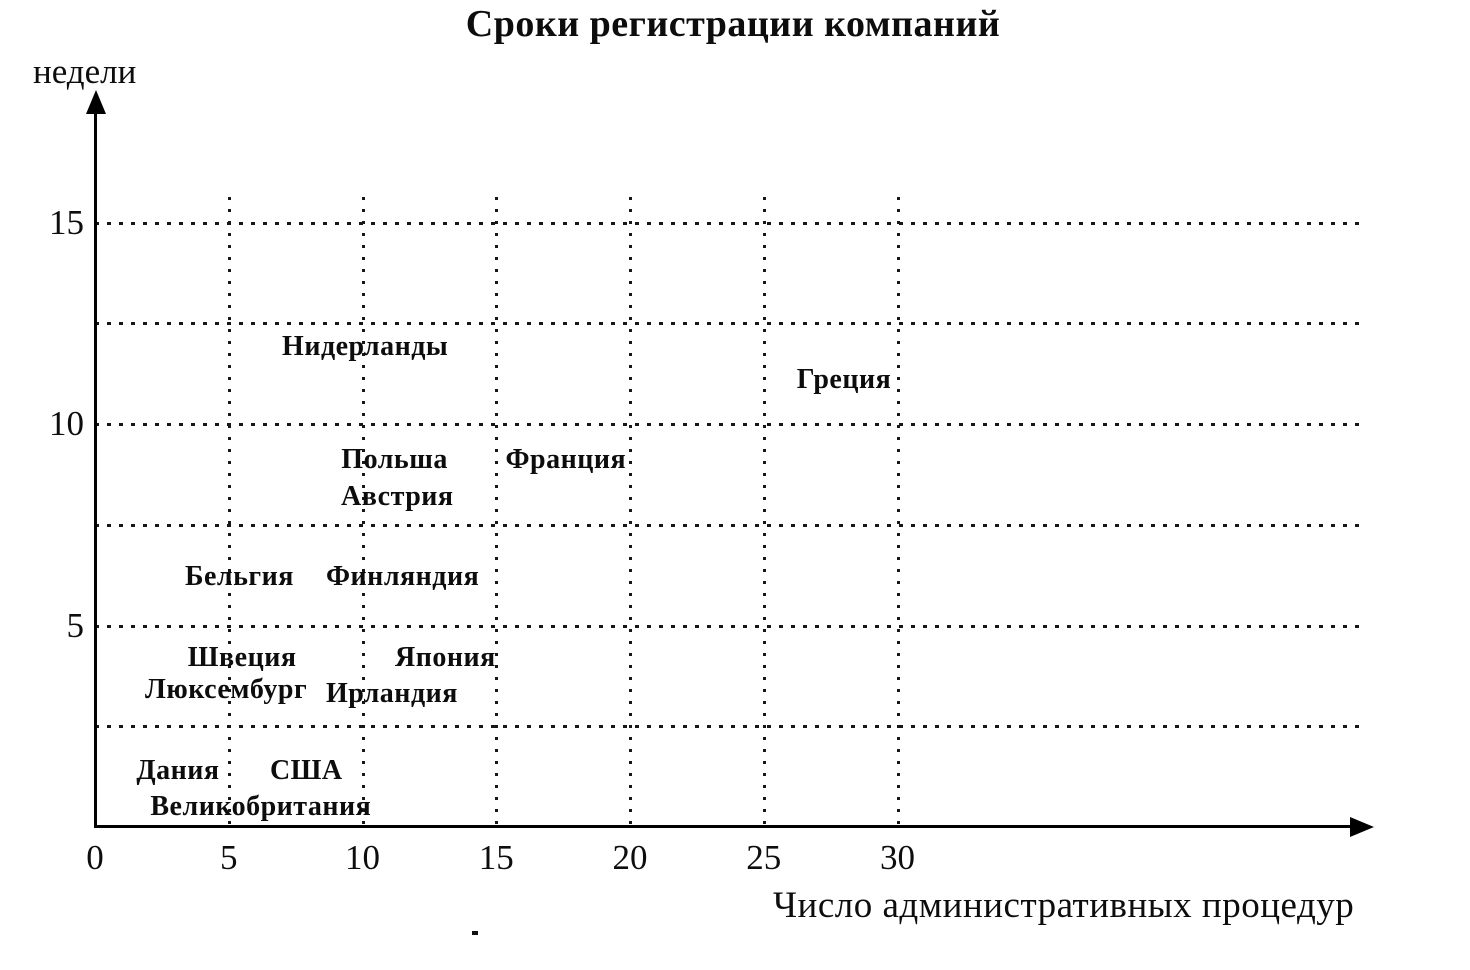  I want to click on x-tick-label: 30, so click(897, 857).